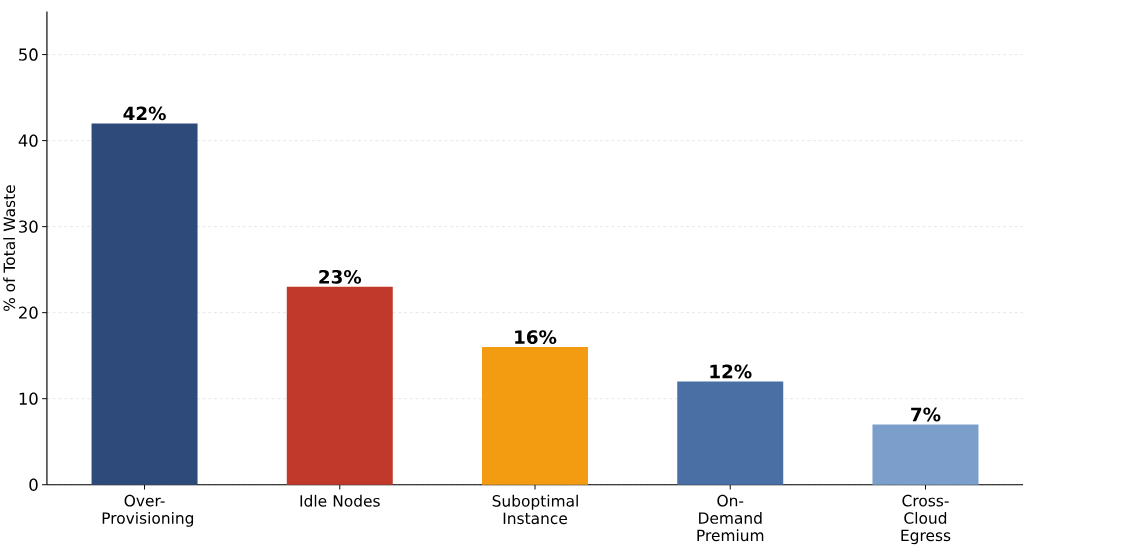 The height and width of the screenshot is (547, 1140). What do you see at coordinates (340, 276) in the screenshot?
I see `data-label: 23%` at bounding box center [340, 276].